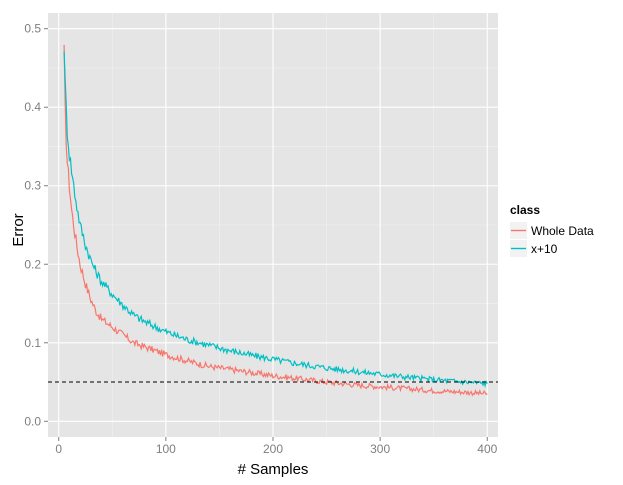 The height and width of the screenshot is (485, 623). I want to click on legend: class Whole Data x+10, so click(552, 230).